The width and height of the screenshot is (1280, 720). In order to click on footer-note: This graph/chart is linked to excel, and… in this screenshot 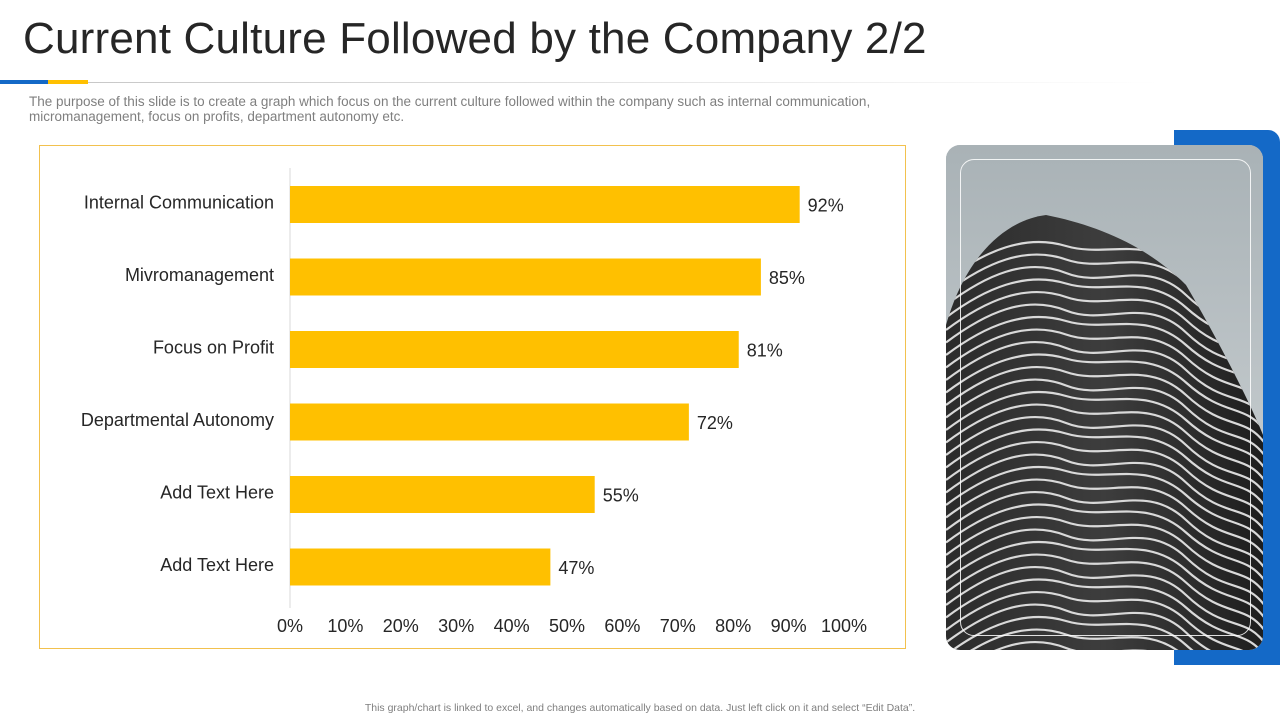, I will do `click(640, 708)`.